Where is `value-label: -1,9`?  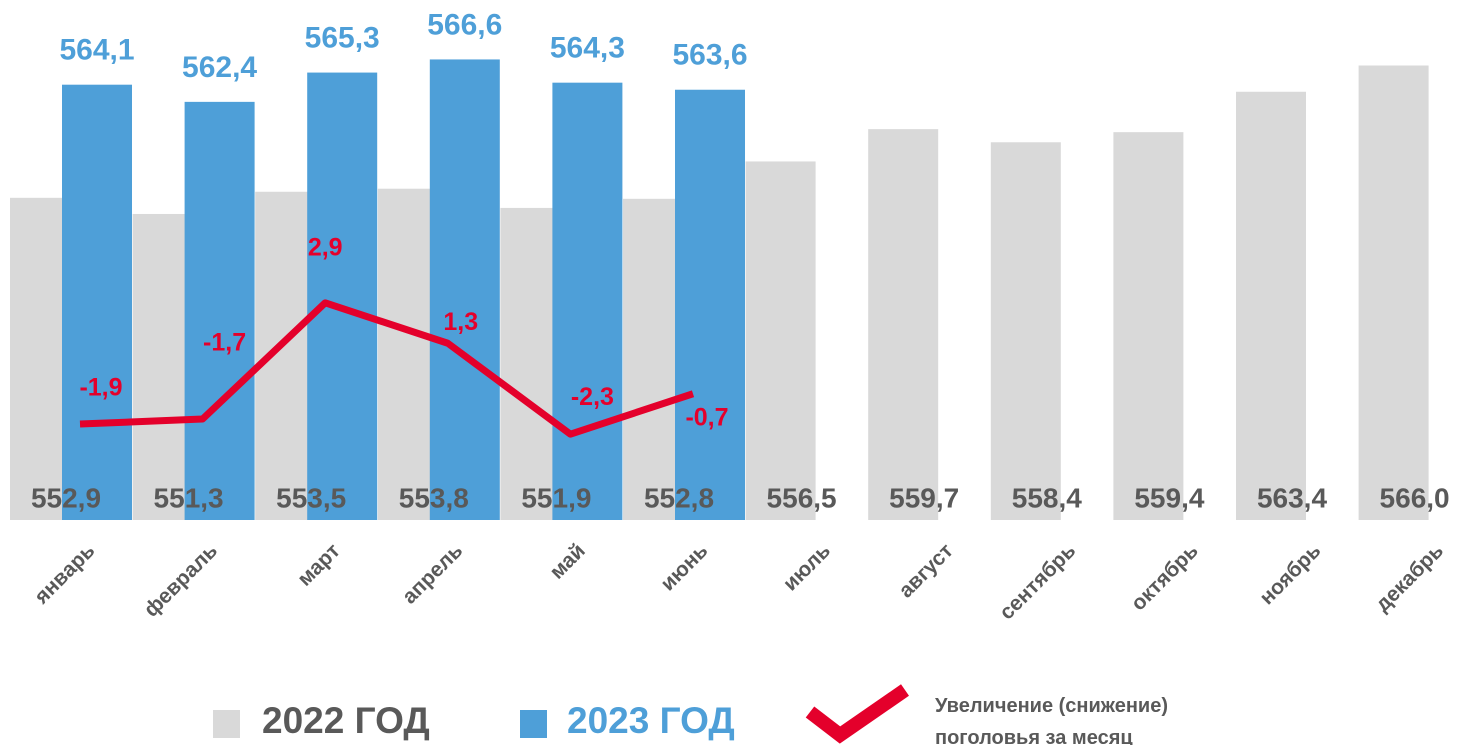
value-label: -1,9 is located at coordinates (100, 388).